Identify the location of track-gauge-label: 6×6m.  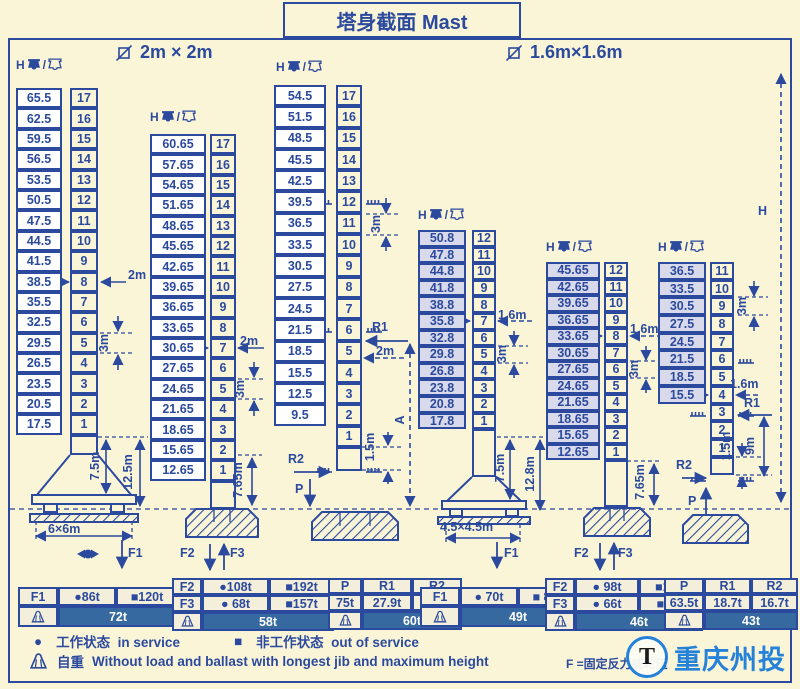
(64, 529).